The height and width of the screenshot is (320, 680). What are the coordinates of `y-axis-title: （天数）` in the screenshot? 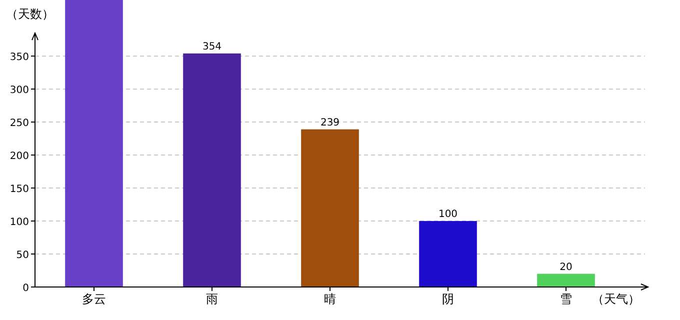 It's located at (30, 14).